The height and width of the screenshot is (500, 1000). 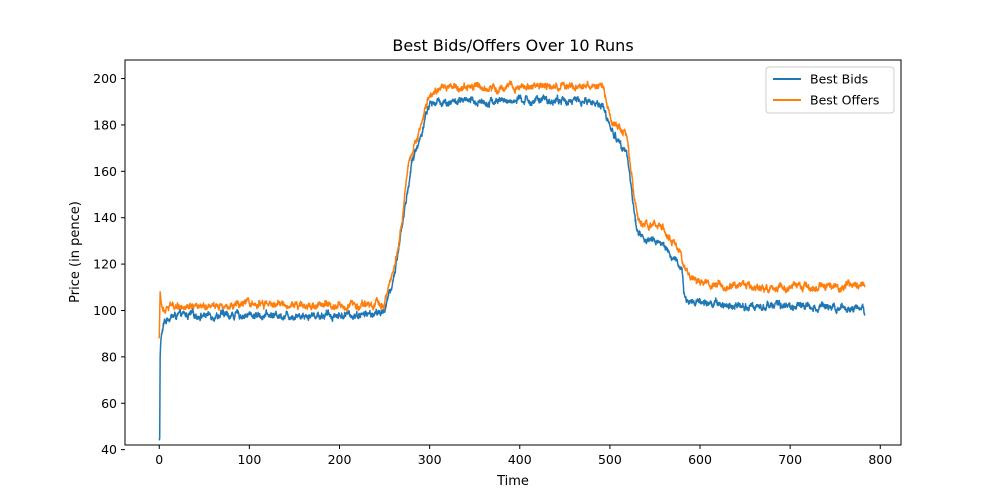 I want to click on y-tick-label: 200, so click(x=105, y=78).